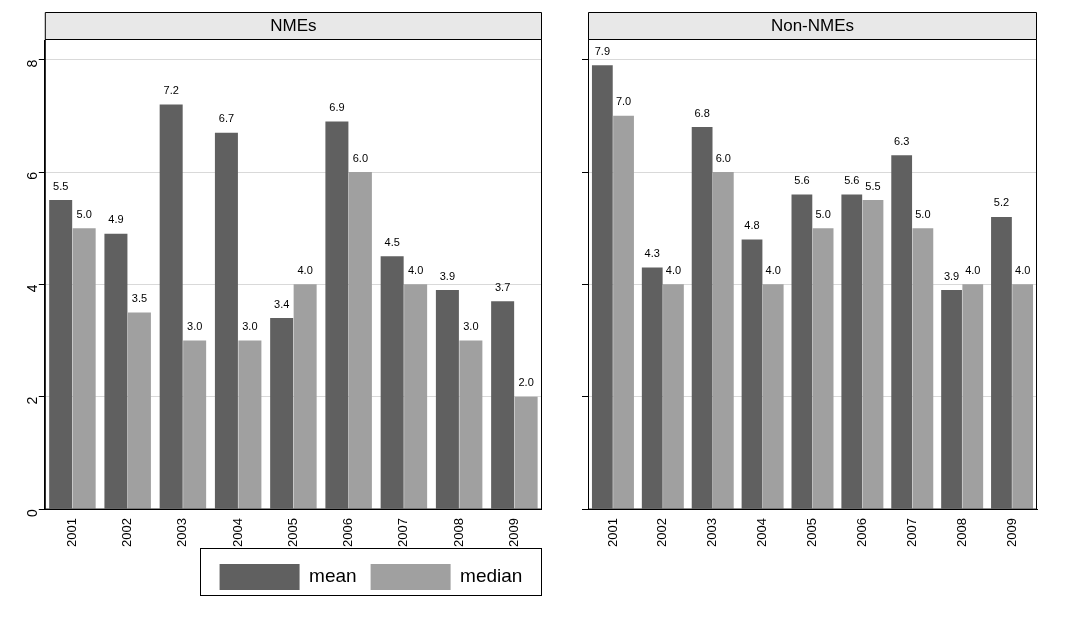 This screenshot has width=1083, height=617. Describe the element at coordinates (31, 400) in the screenshot. I see `y-tick-label: 2` at that location.